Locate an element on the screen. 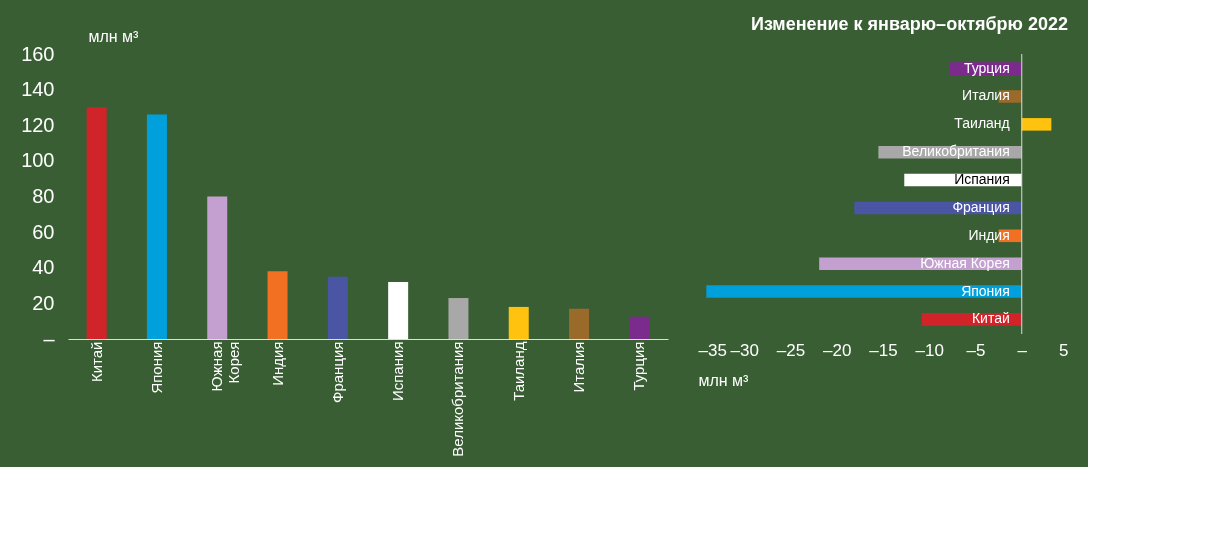  x-tick-label: Индия is located at coordinates (277, 363).